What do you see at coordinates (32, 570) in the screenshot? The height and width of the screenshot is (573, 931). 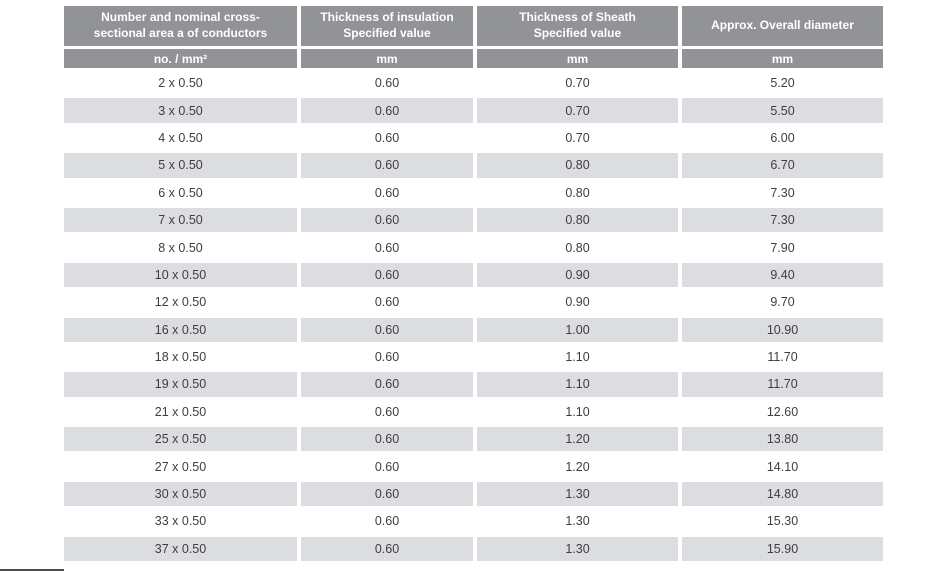 I see `page-edge-rule` at bounding box center [32, 570].